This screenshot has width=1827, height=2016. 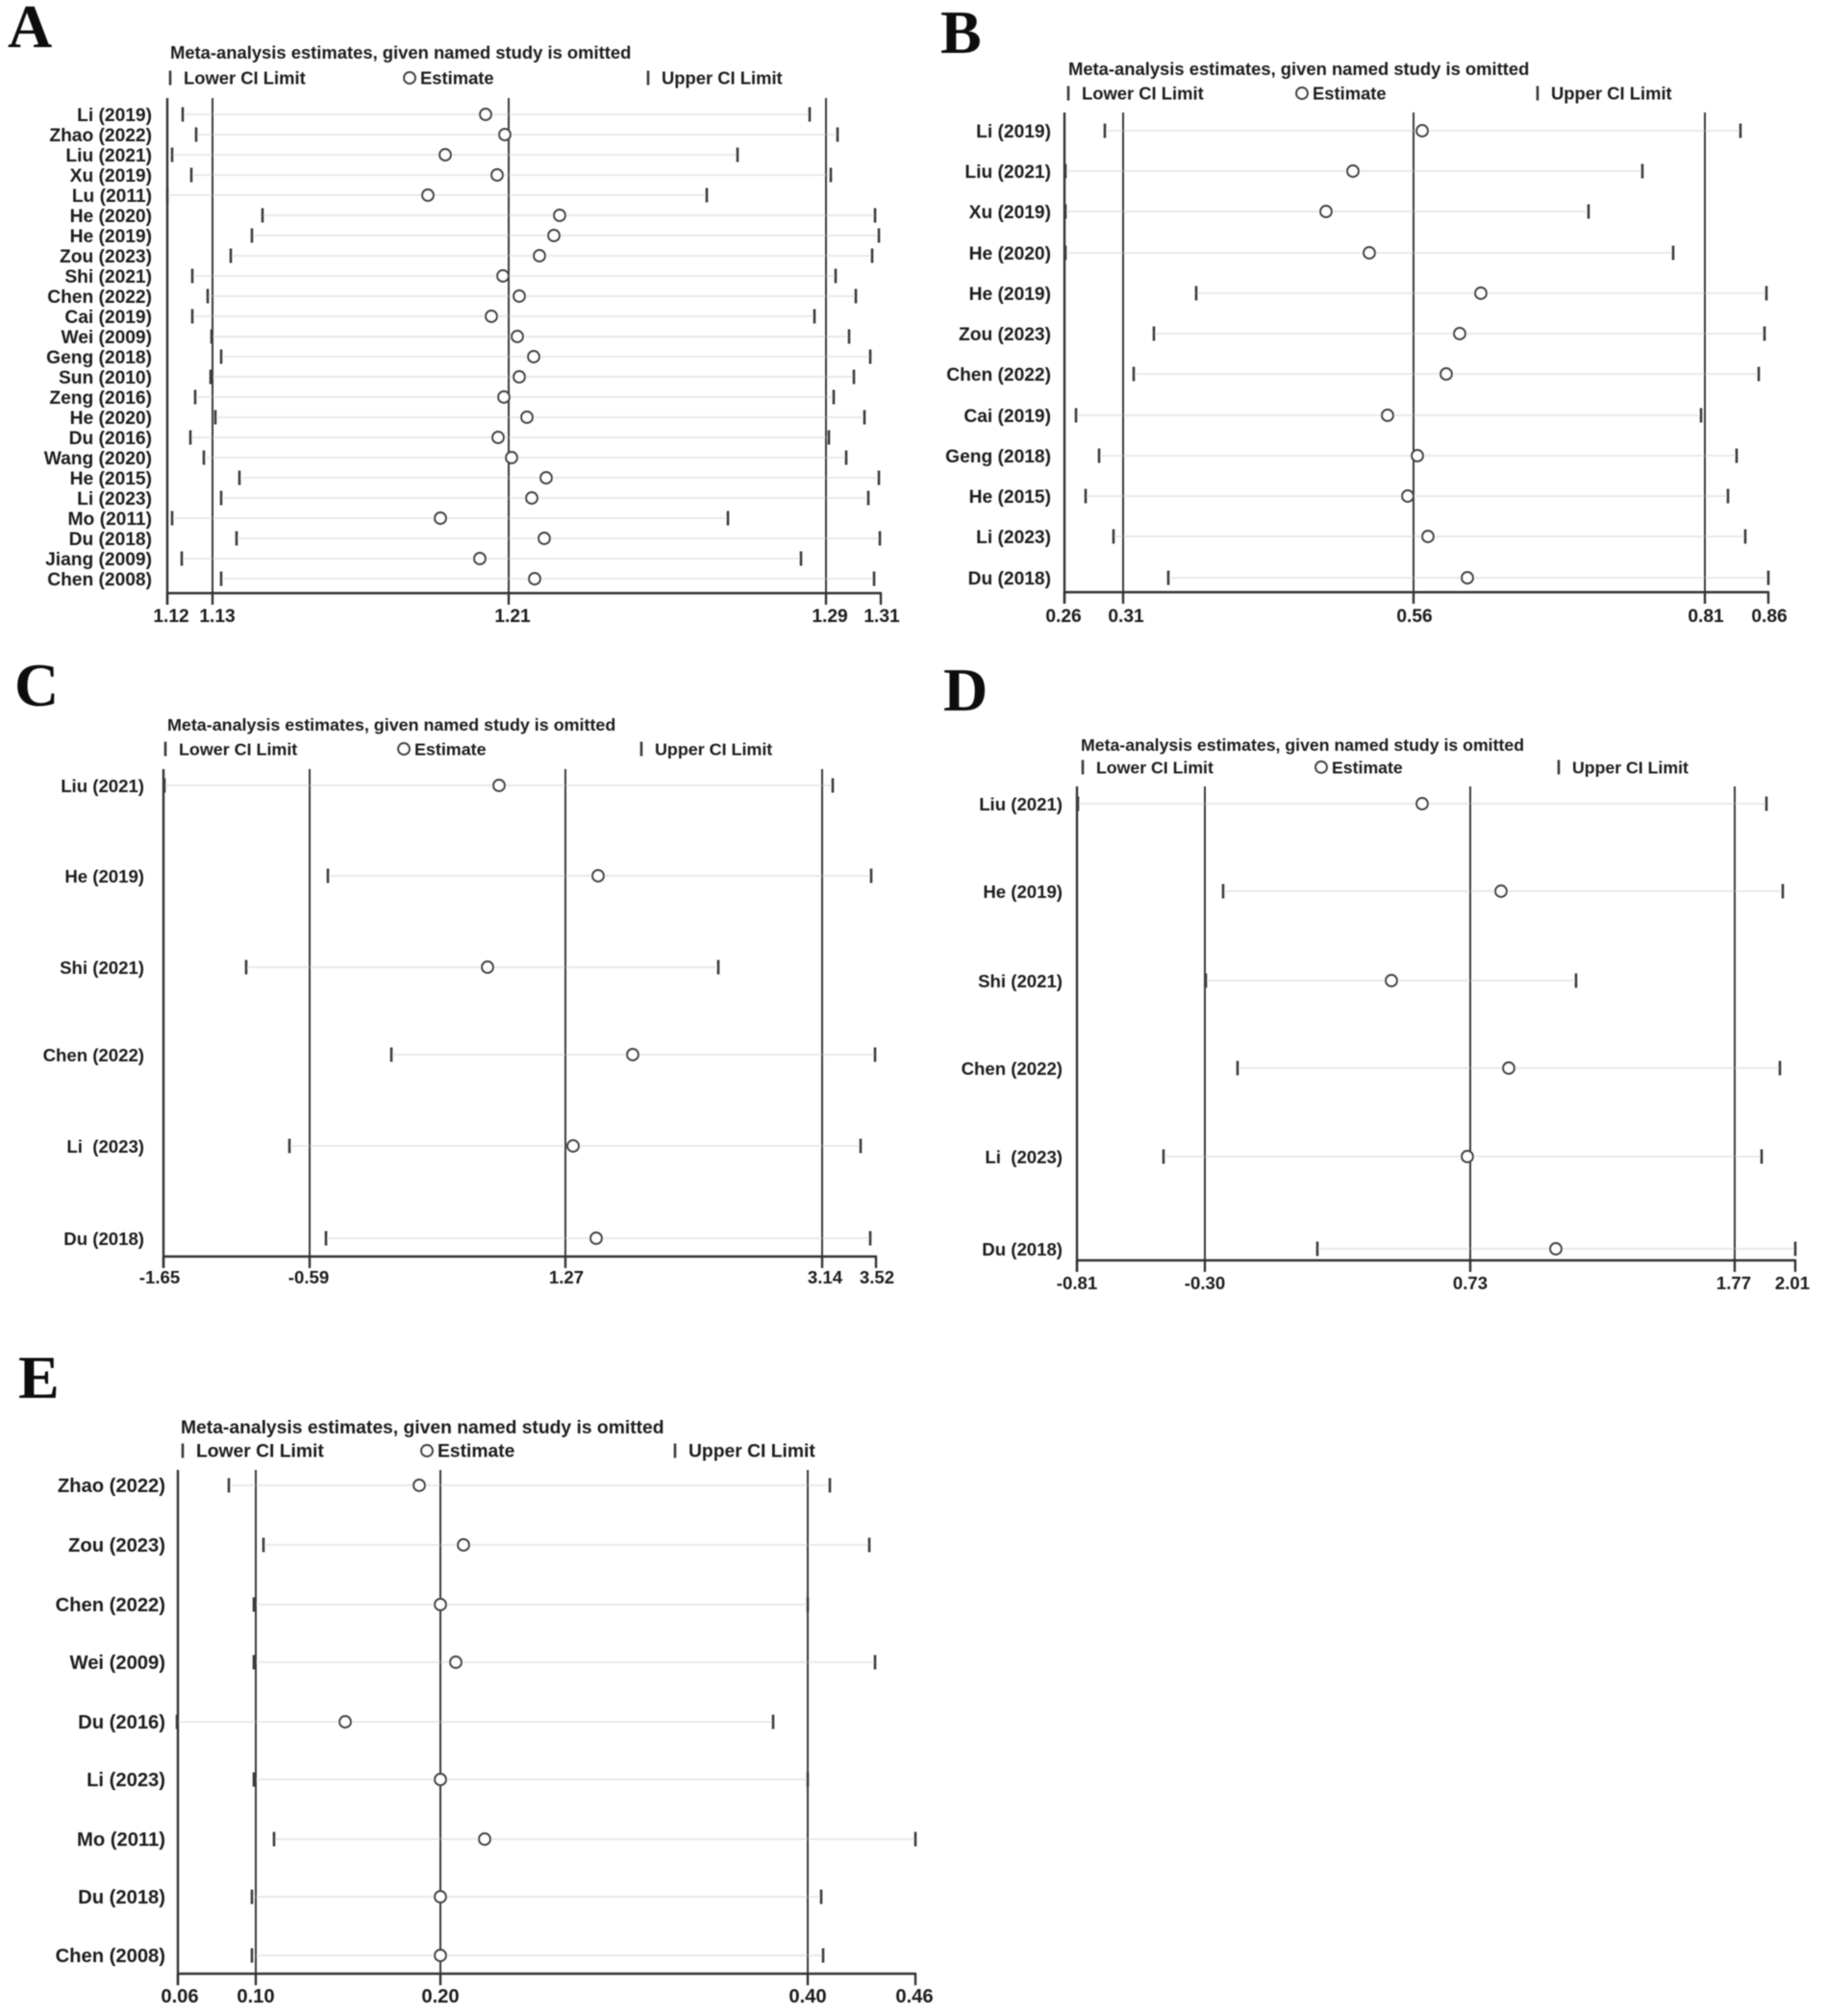 I want to click on svg-text: 0.06, so click(x=179, y=1996).